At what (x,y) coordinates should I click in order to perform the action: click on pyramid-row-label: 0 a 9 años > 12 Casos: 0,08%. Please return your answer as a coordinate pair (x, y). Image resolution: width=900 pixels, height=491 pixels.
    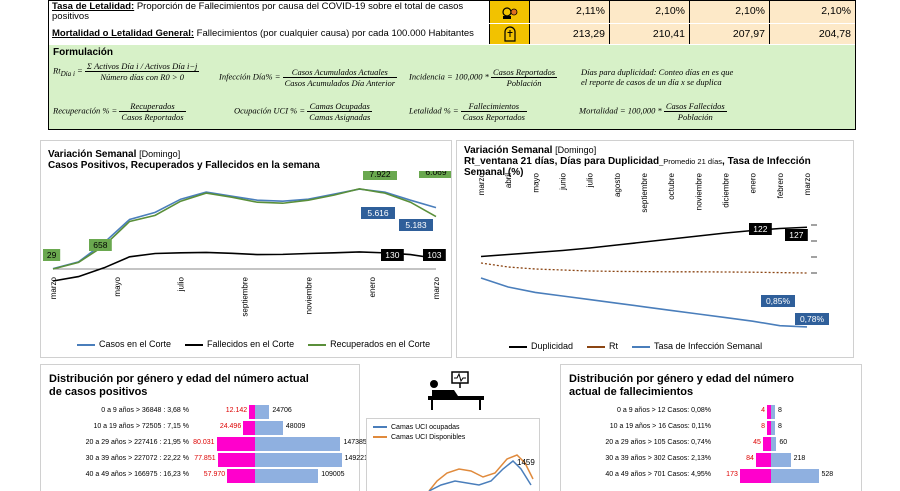
    Looking at the image, I should click on (664, 410).